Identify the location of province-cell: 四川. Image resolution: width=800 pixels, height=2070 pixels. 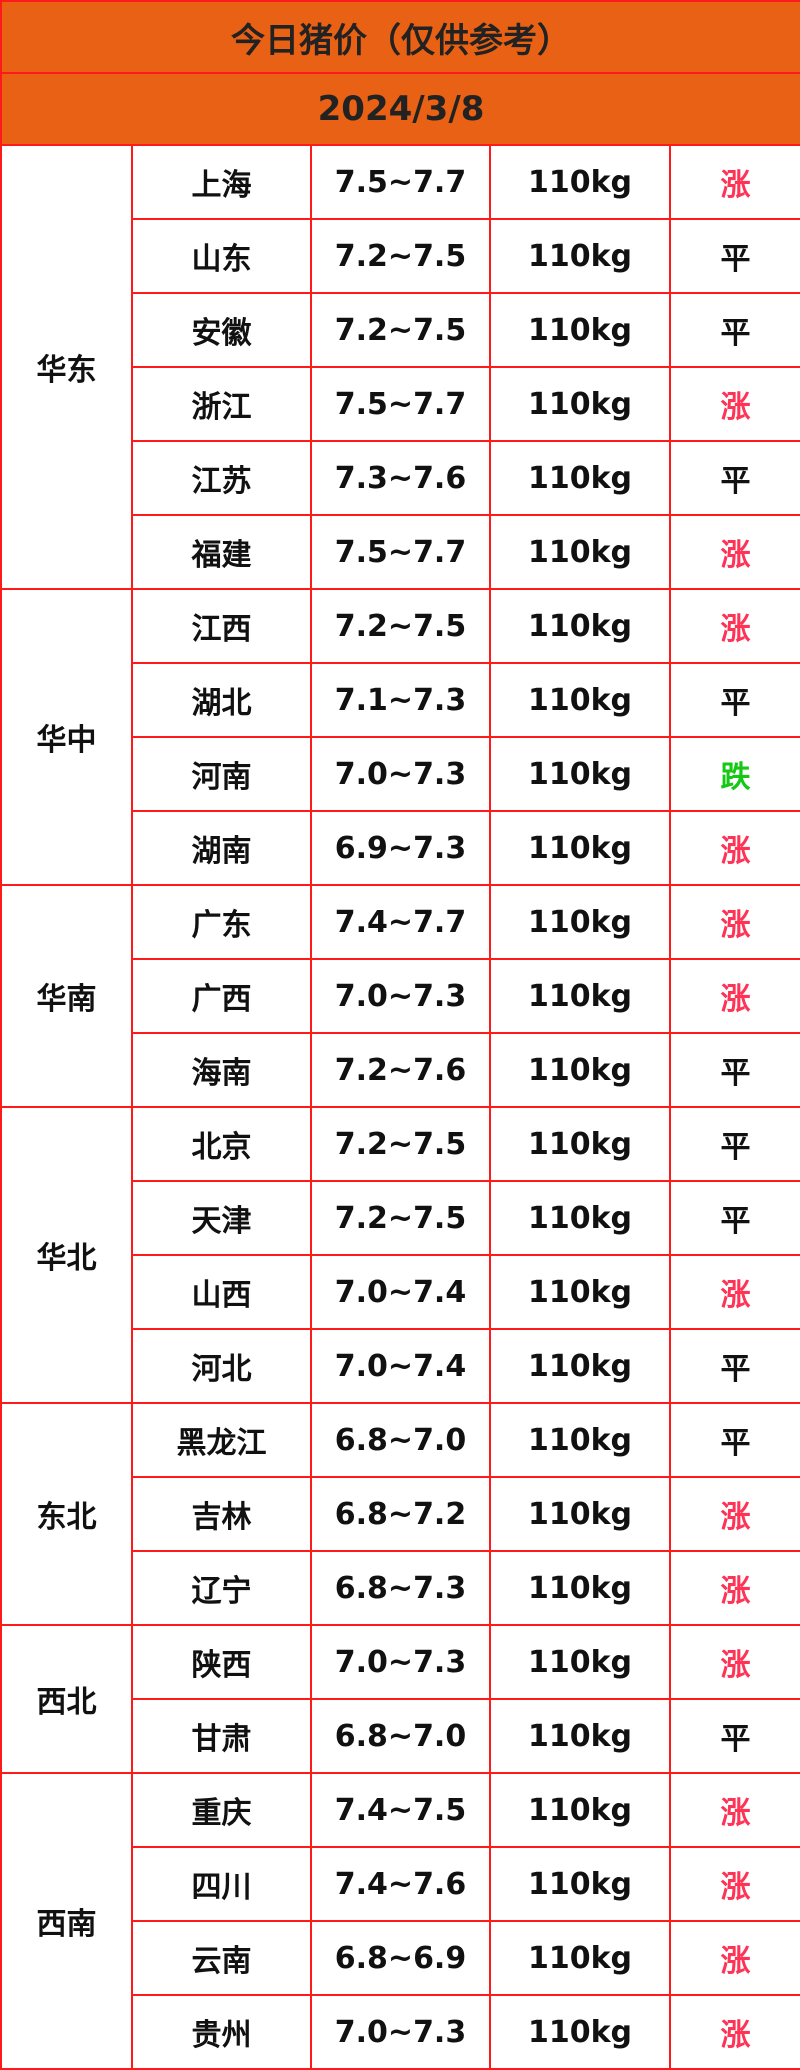
(221, 1884).